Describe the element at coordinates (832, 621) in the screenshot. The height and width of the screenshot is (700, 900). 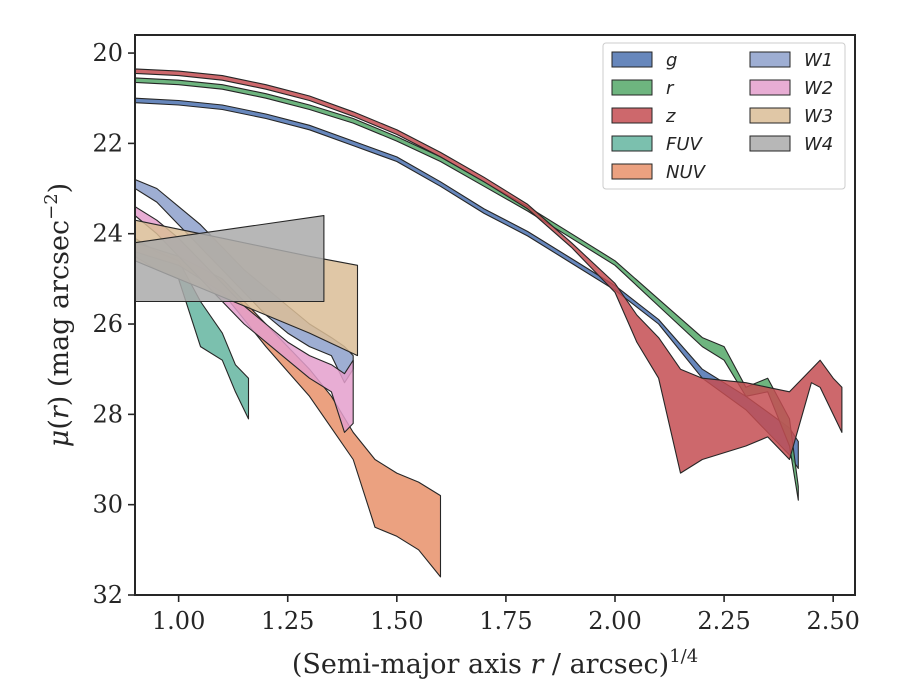
I see `x-tick-label: 2.50` at that location.